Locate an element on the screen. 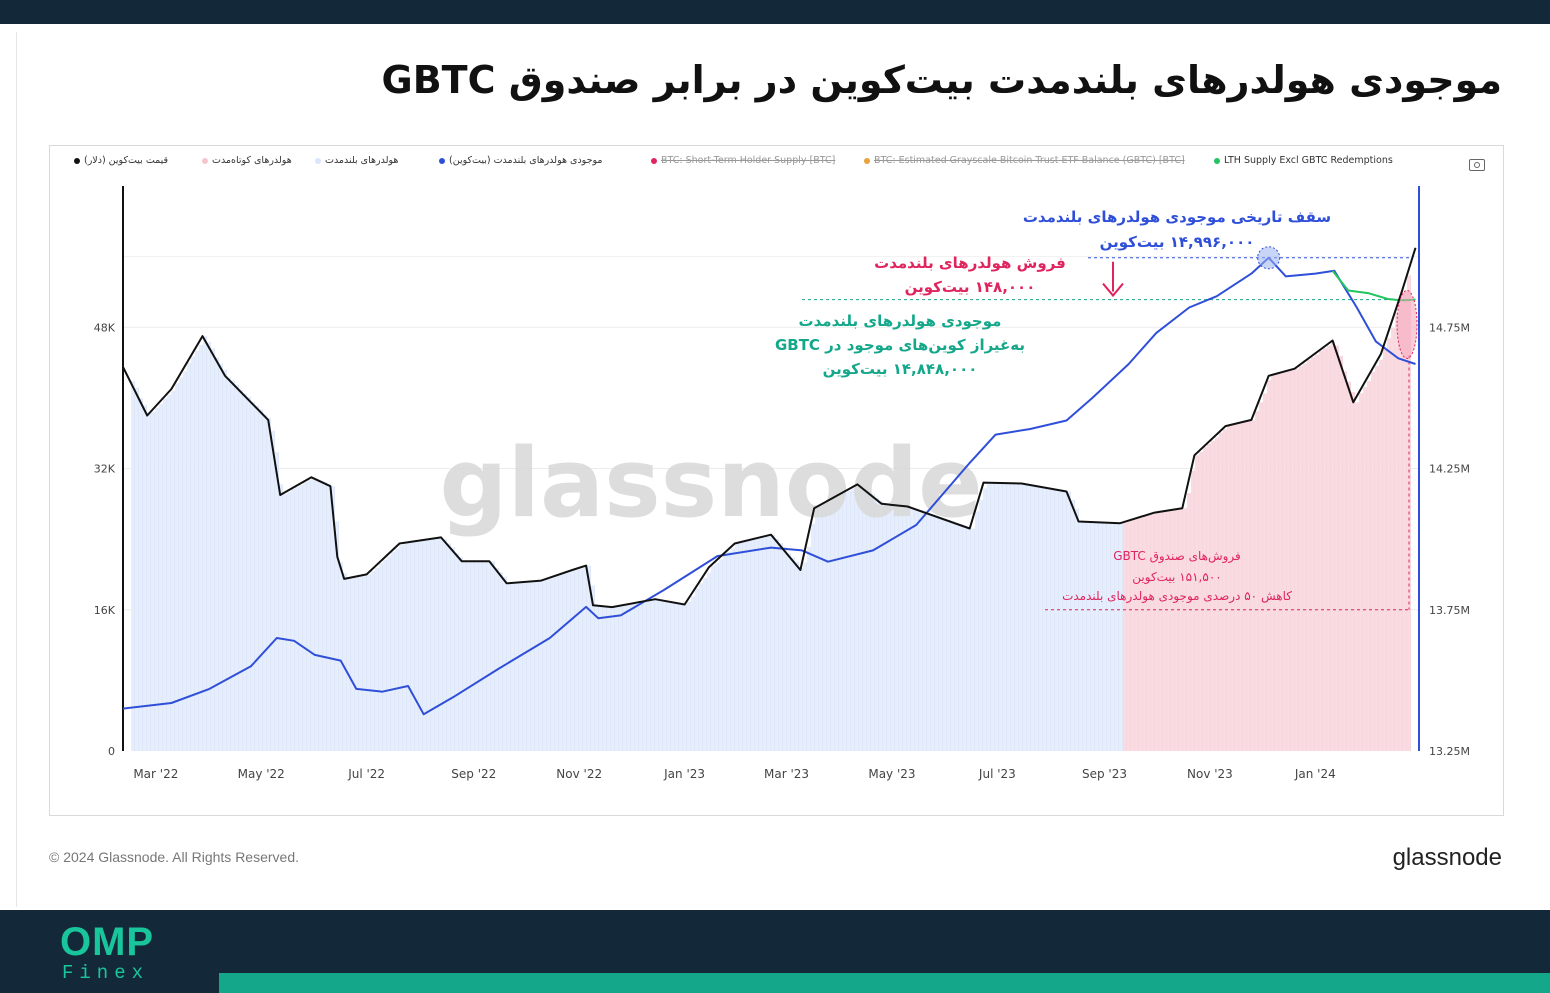  legend-item: LTH Supply Excl GBTC Redemptions is located at coordinates (1301, 160).